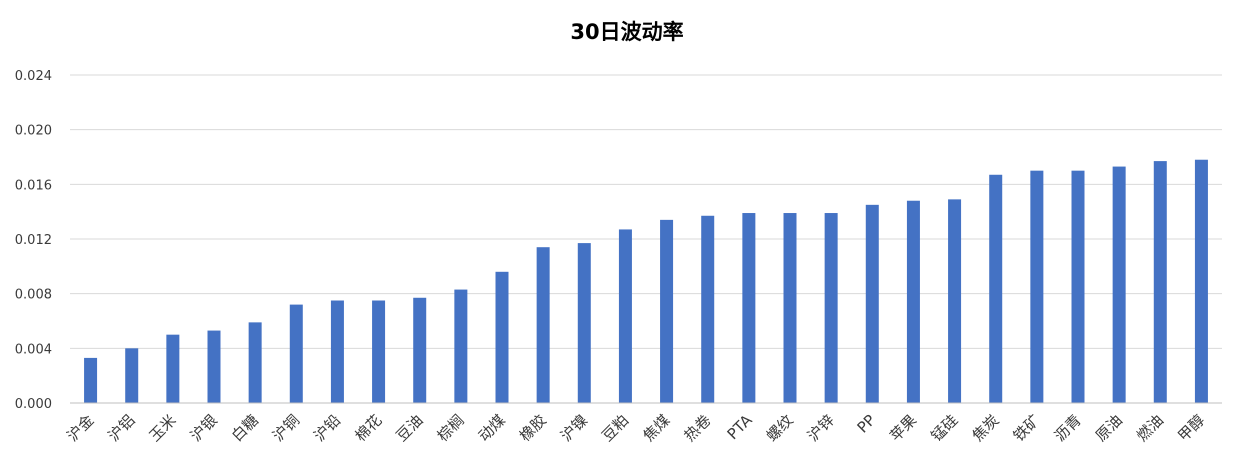 The image size is (1234, 460). Describe the element at coordinates (867, 424) in the screenshot. I see `x-tick-label: PP` at that location.